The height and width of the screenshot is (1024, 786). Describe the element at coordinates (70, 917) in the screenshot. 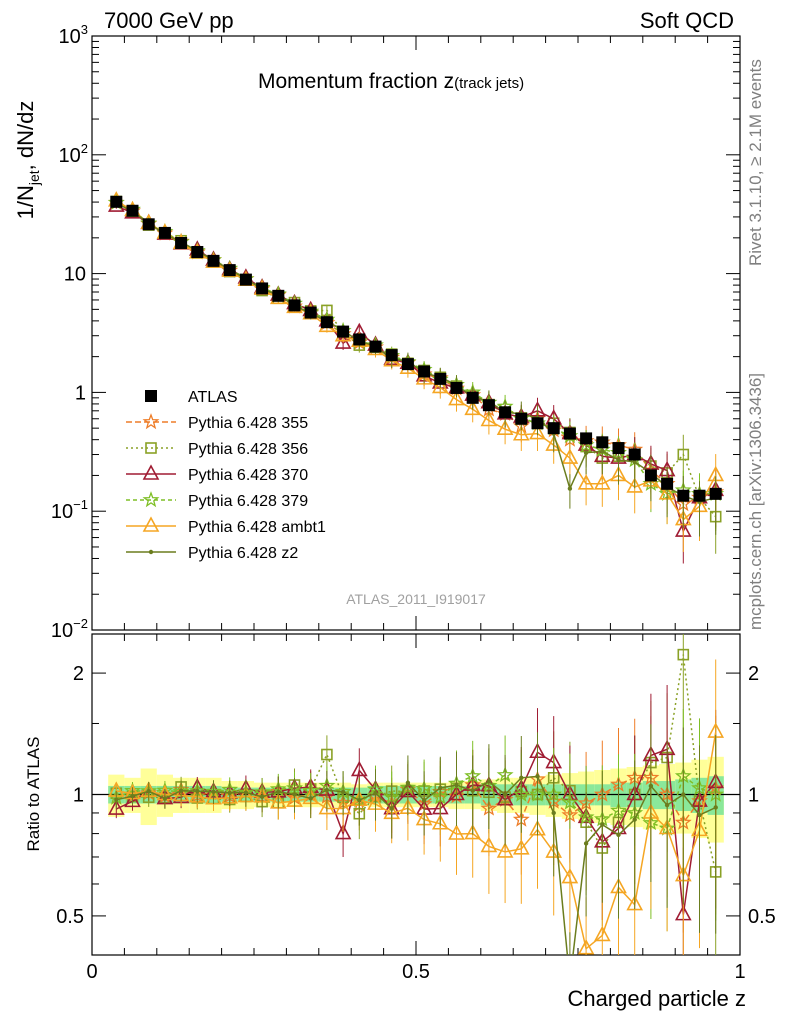

I see `ratio-y-tick-label: 0.5` at that location.